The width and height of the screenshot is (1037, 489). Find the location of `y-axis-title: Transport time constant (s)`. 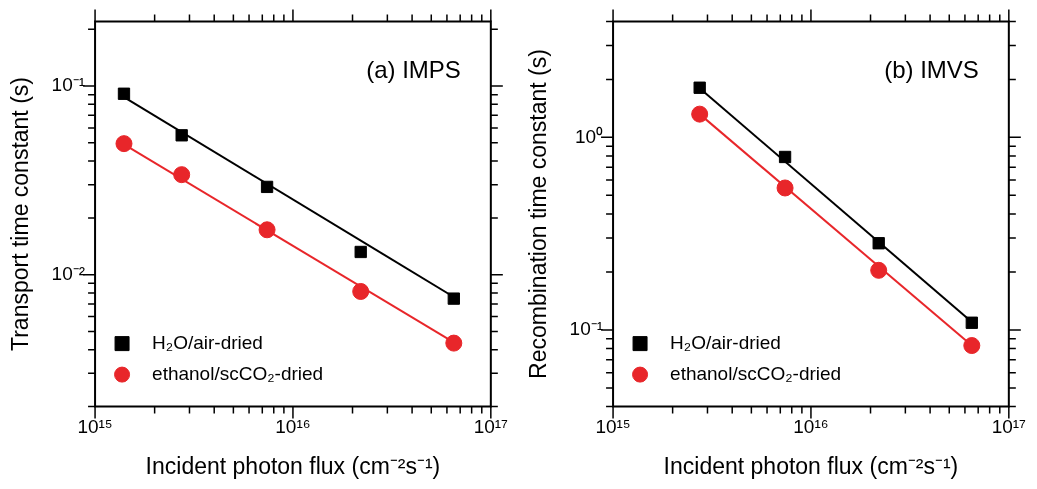

y-axis-title: Transport time constant (s) is located at coordinates (20, 214).